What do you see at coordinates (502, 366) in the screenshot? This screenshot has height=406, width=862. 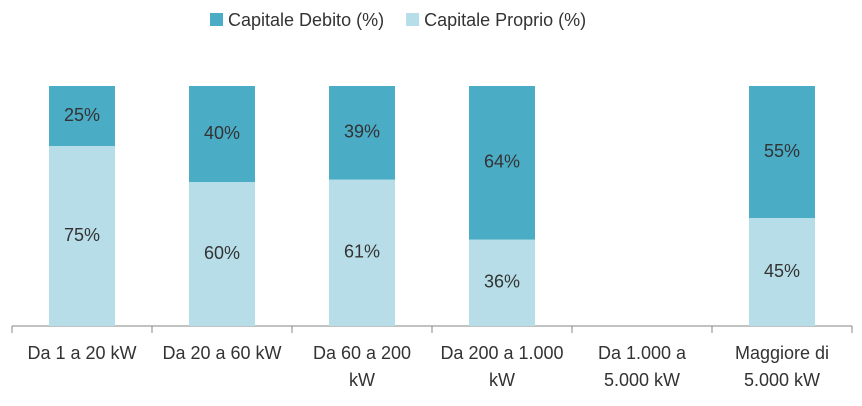 I see `x-tick-label: Da 200 a 1.000 kW` at bounding box center [502, 366].